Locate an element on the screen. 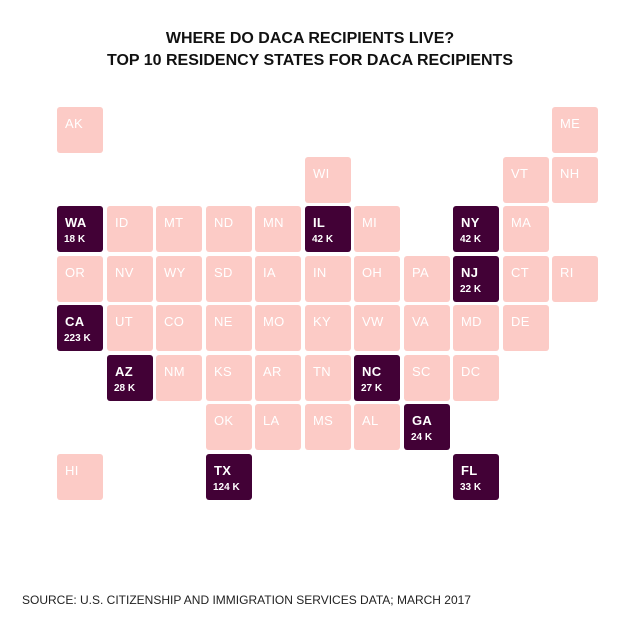 Image resolution: width=620 pixels, height=620 pixels. state-abbr: MT is located at coordinates (174, 222).